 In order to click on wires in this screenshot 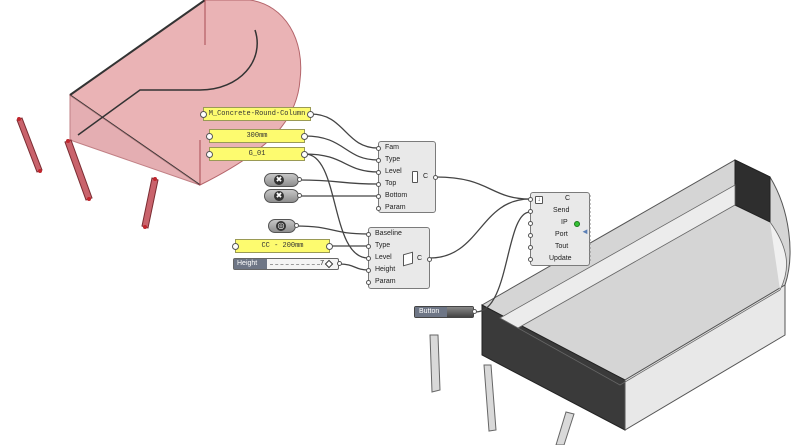, I will do `click(413, 213)`.